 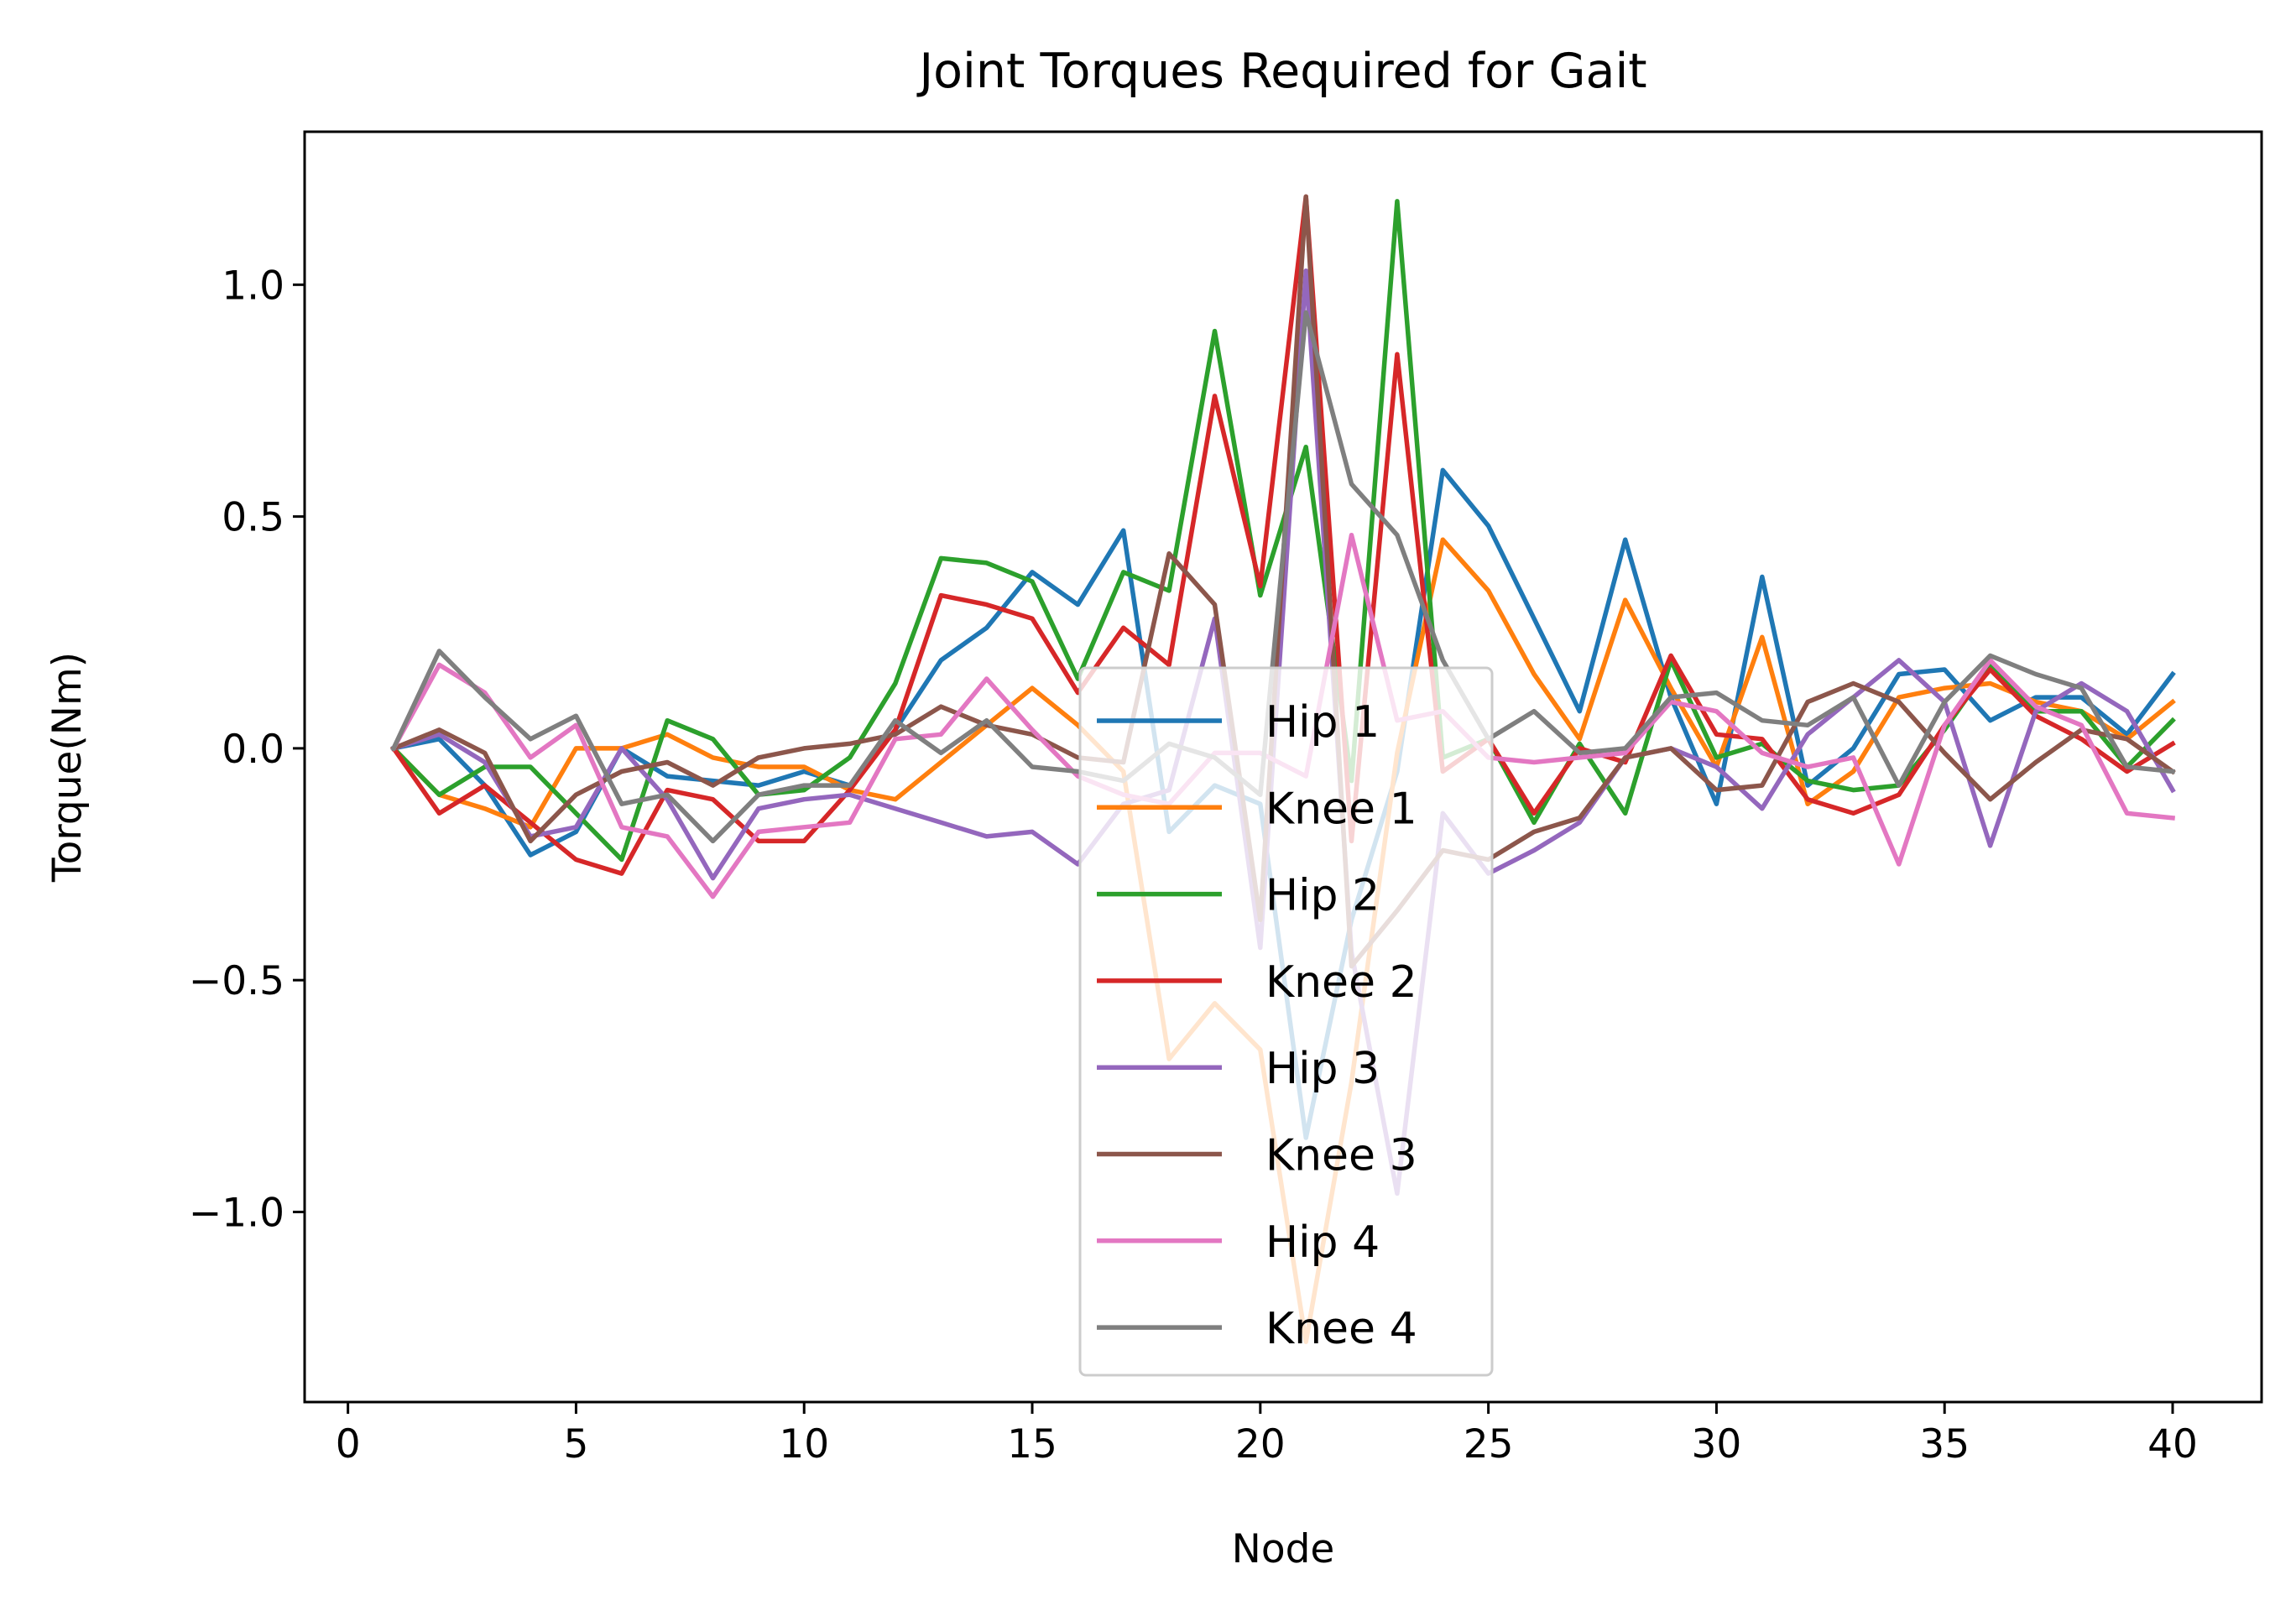 I want to click on y-tick-label: −0.5, so click(x=236, y=981).